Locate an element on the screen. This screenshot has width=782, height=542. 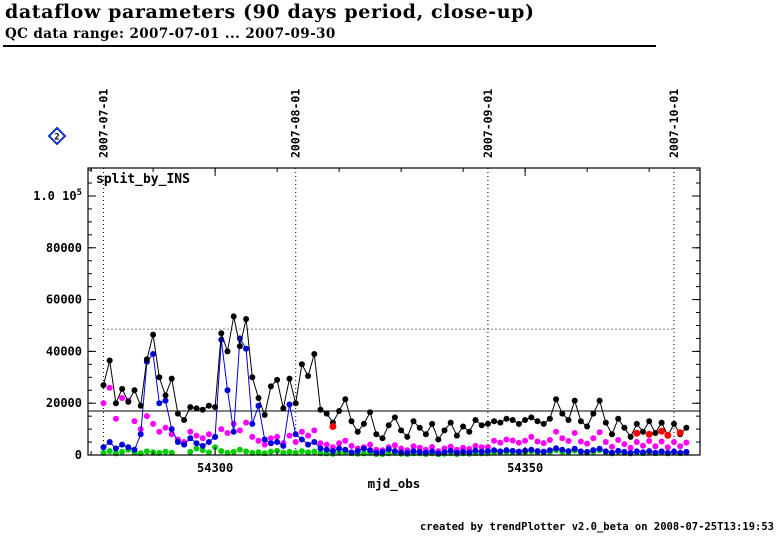
legend-marker-label: 2 is located at coordinates (56, 138).